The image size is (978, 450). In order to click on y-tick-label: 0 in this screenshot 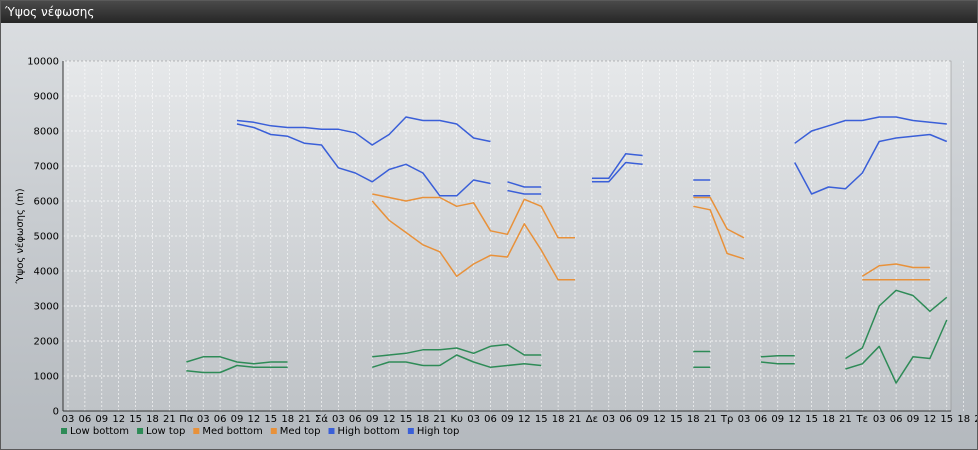, I will do `click(56, 412)`.